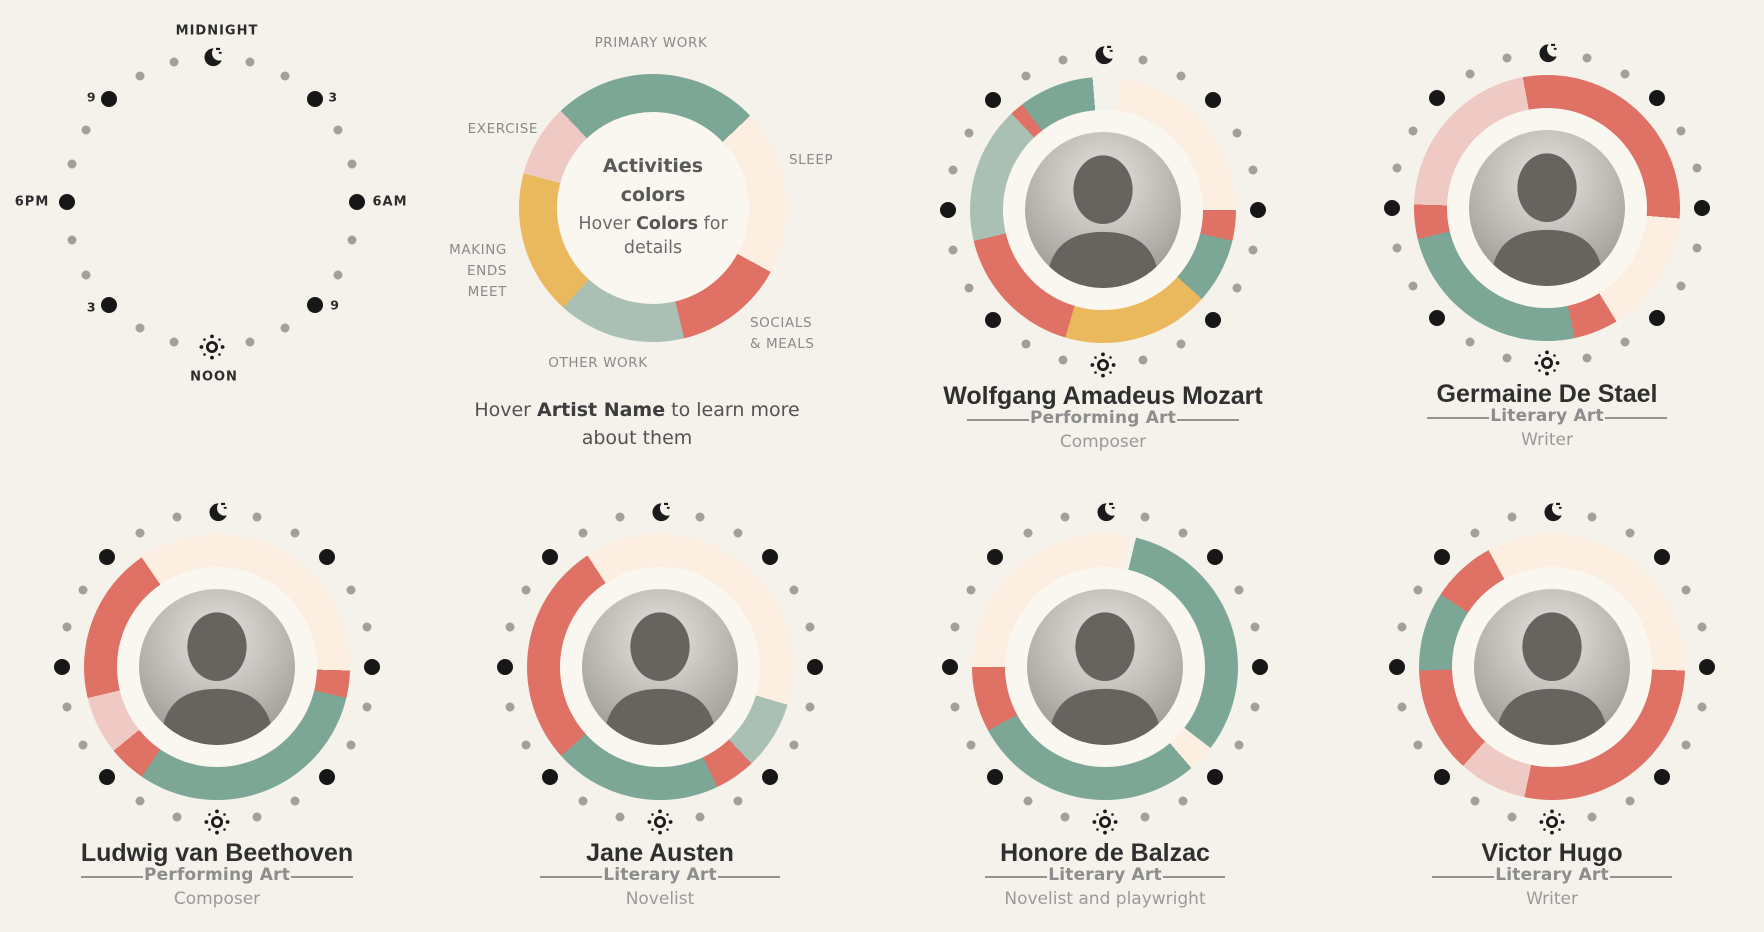 The width and height of the screenshot is (1764, 932). What do you see at coordinates (1547, 440) in the screenshot?
I see `artist-role: Writer` at bounding box center [1547, 440].